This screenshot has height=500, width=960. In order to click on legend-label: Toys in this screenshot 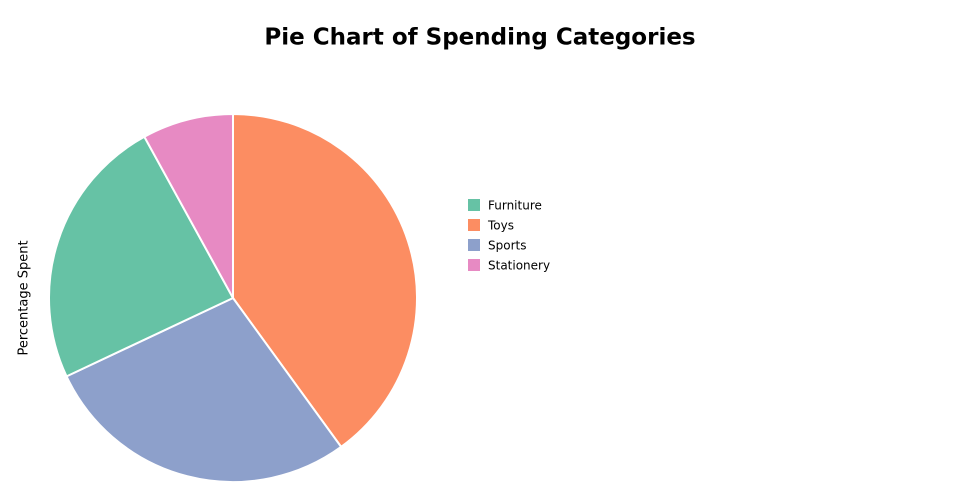, I will do `click(500, 226)`.